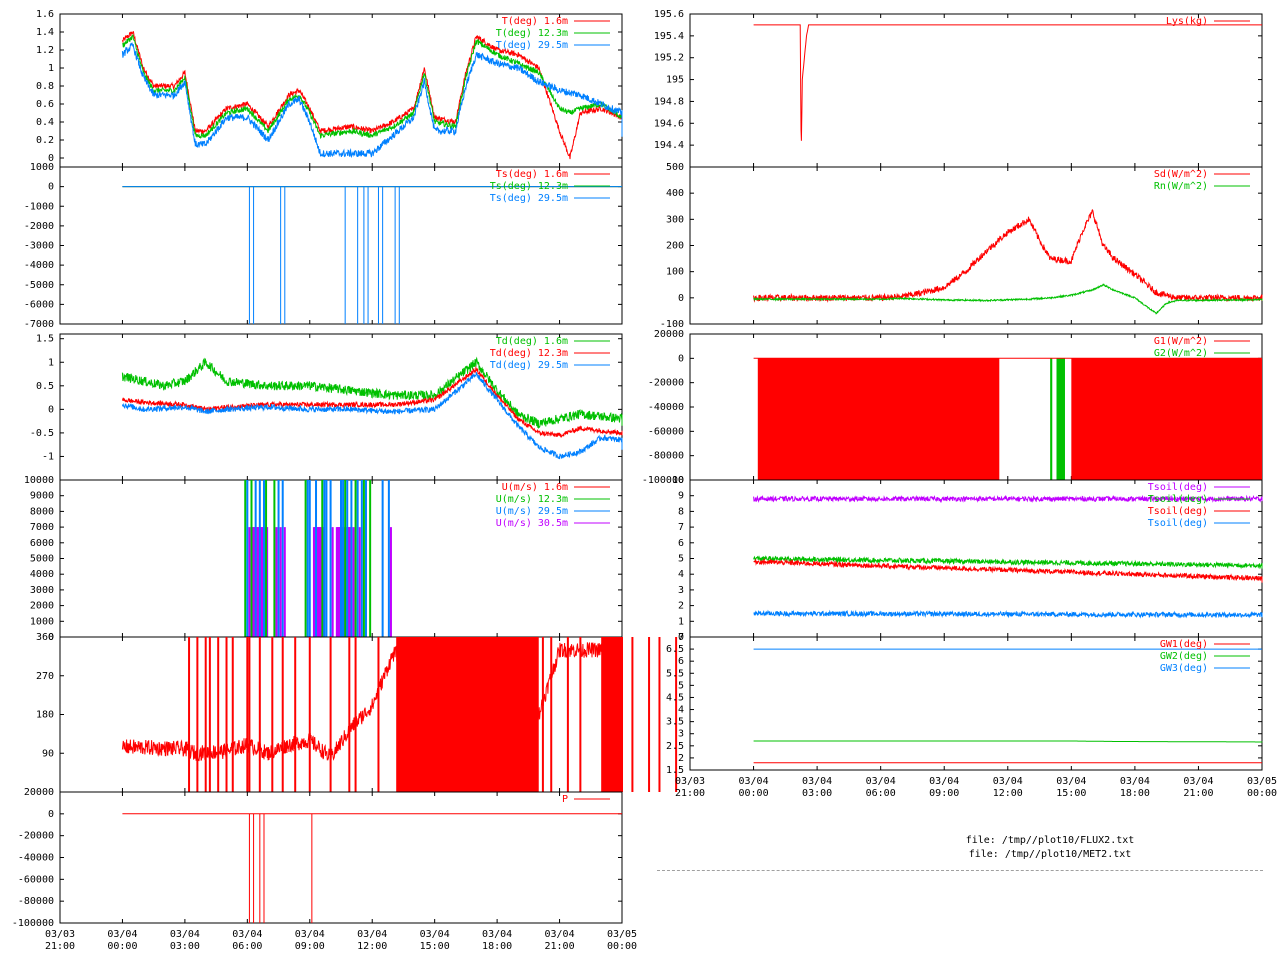 The height and width of the screenshot is (965, 1280). Describe the element at coordinates (675, 80) in the screenshot. I see `y-tick-label-lys: 195` at that location.